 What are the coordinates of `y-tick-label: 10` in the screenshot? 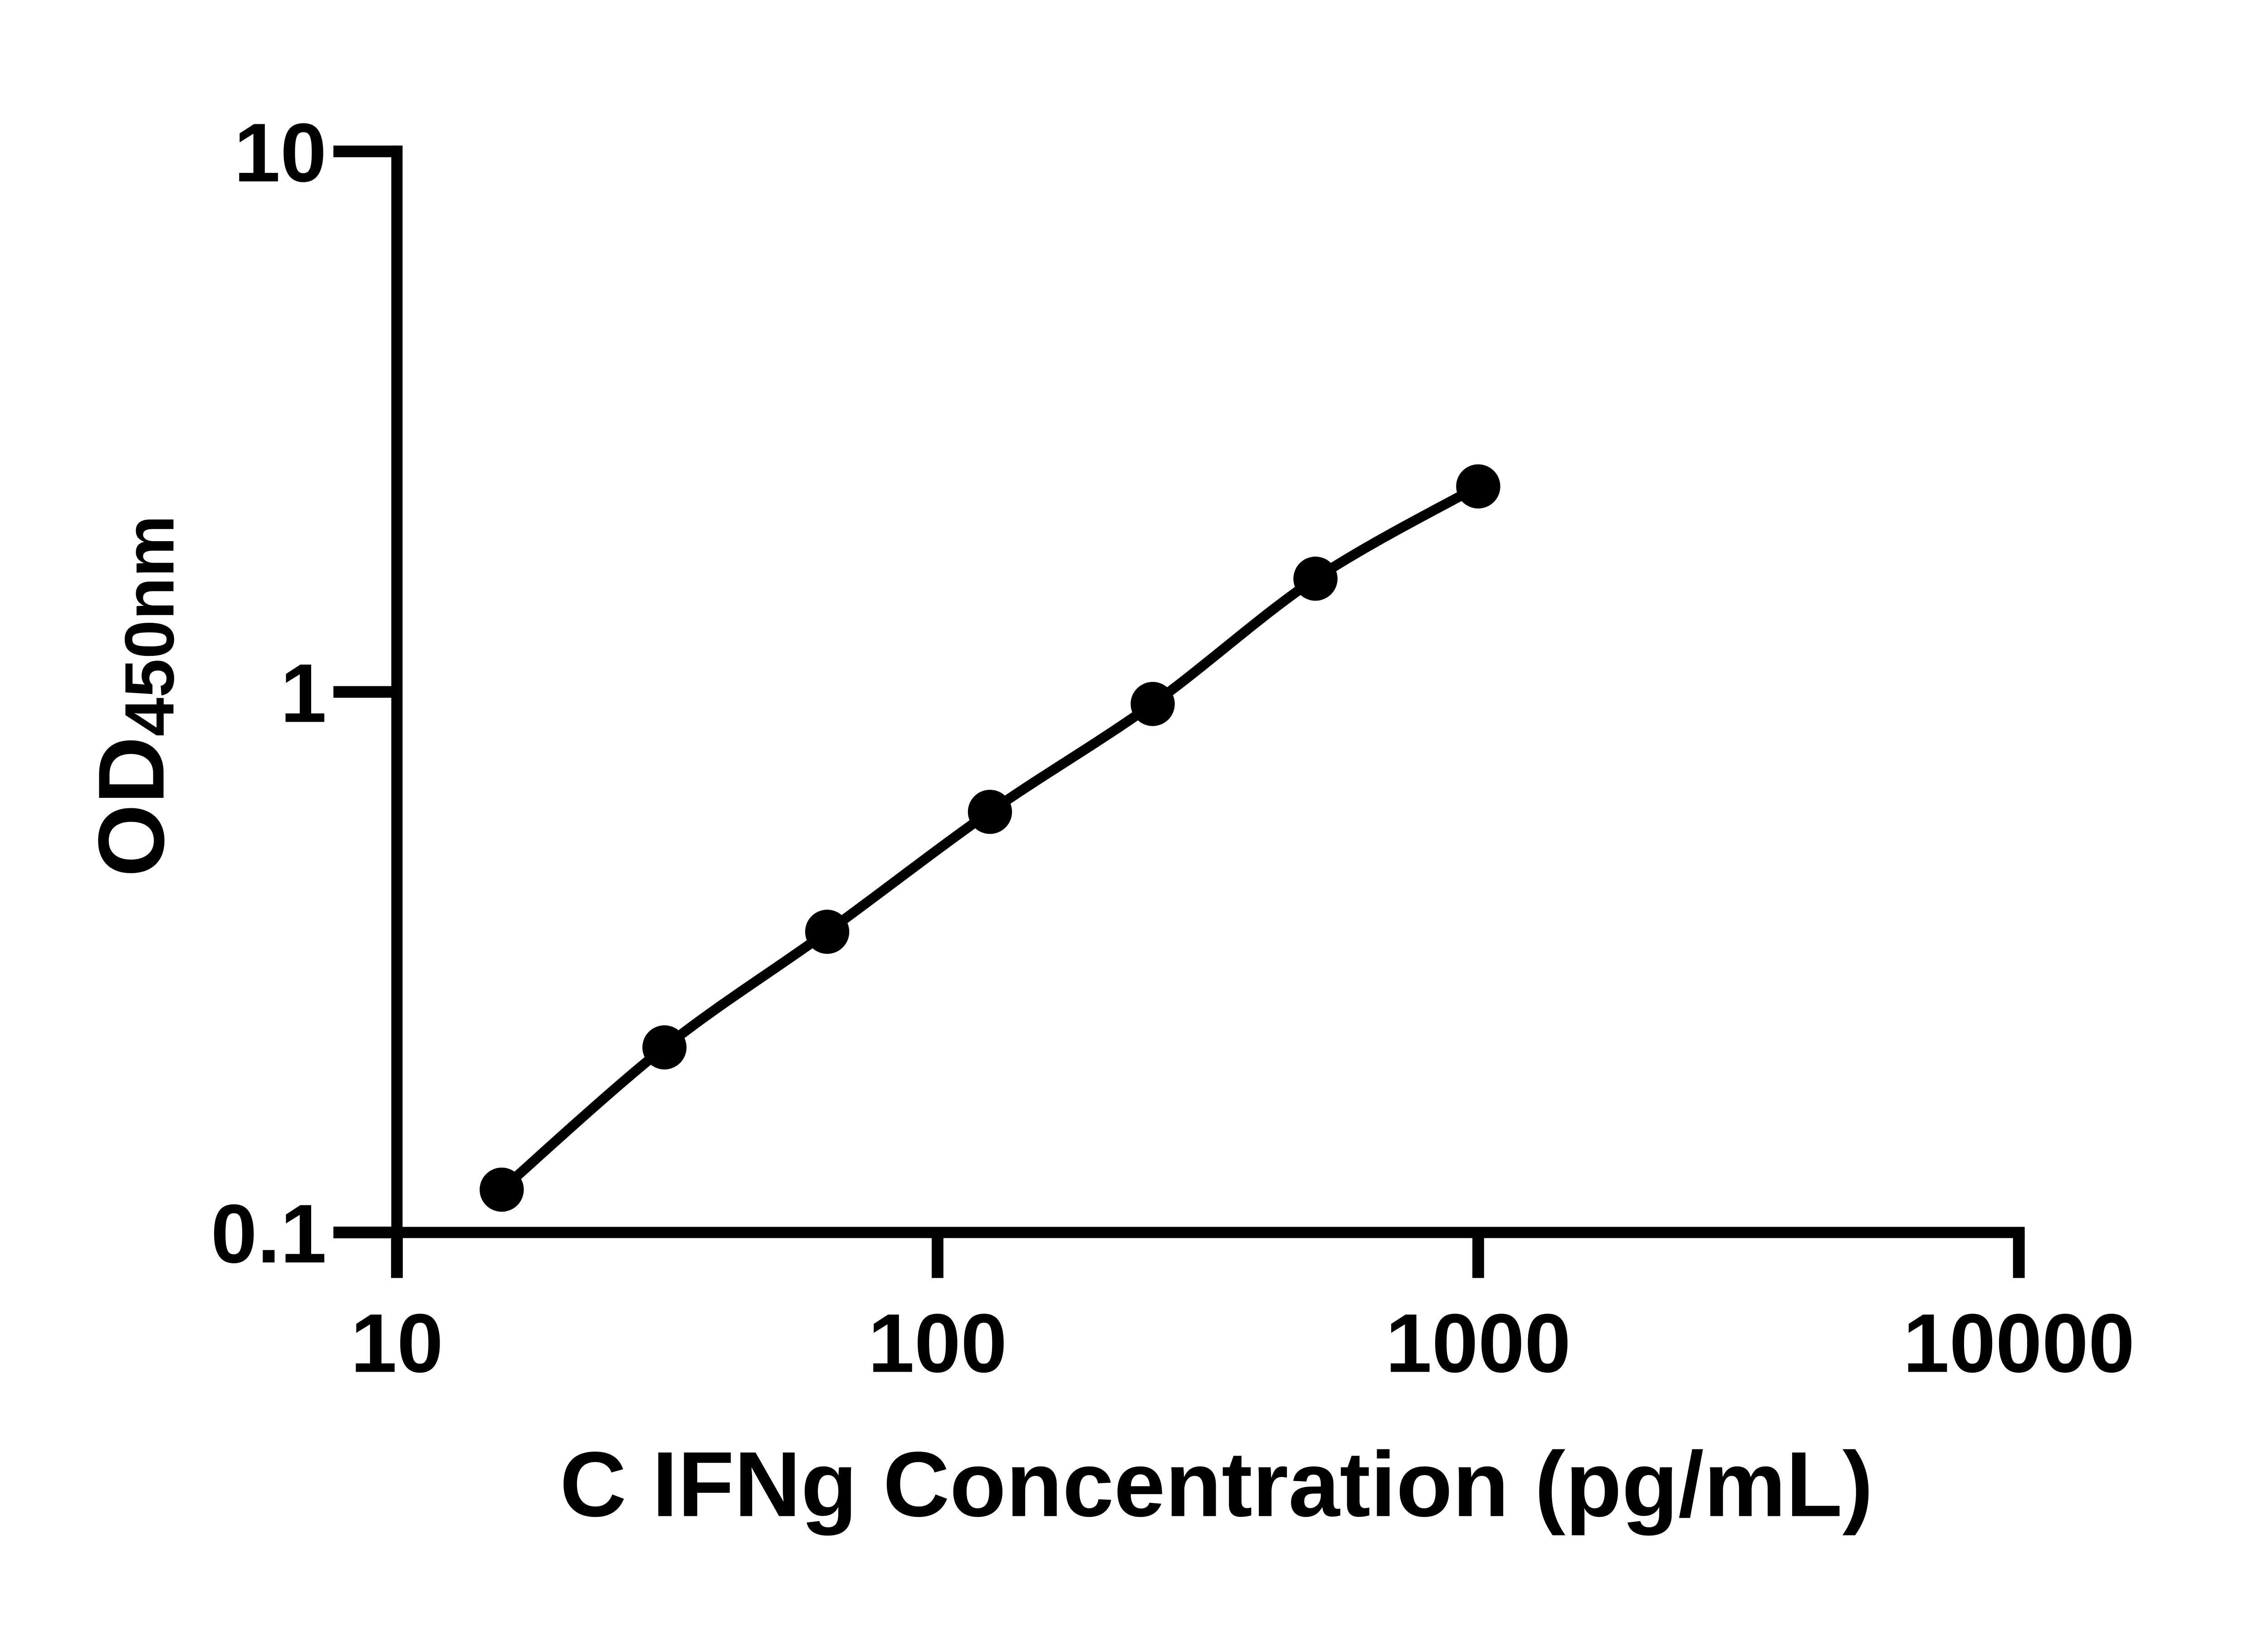 It's located at (281, 152).